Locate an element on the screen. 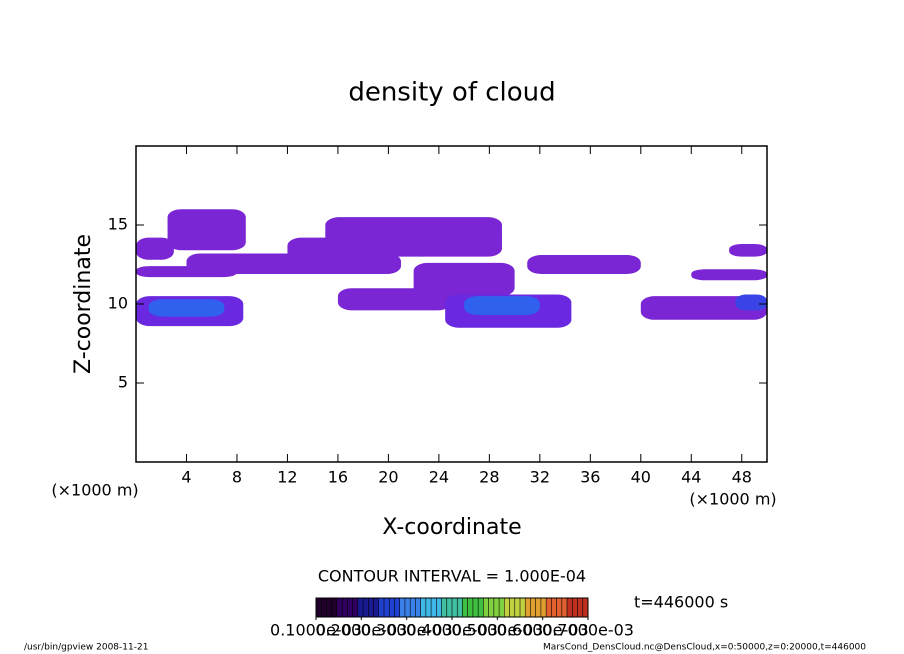  colorbar-label: 0.3000e-03 is located at coordinates (407, 630).